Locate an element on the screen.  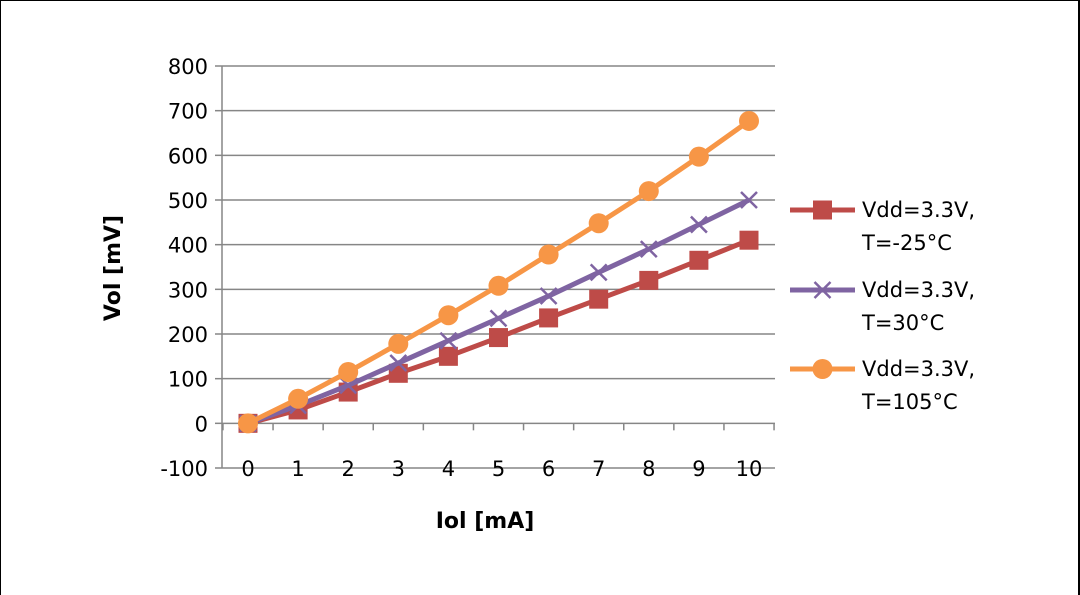
x-tick-label: 4 is located at coordinates (448, 469).